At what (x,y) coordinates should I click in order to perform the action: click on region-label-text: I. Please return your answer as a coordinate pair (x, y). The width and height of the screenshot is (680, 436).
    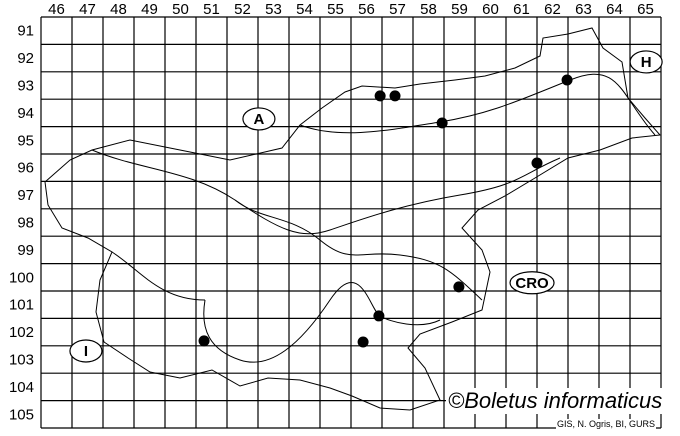
    Looking at the image, I should click on (86, 351).